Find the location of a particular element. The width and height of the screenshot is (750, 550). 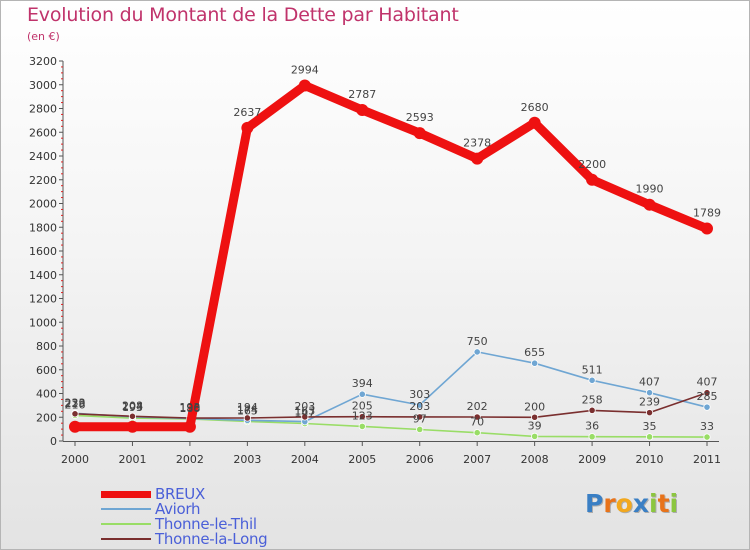

logo-letter: P is located at coordinates (594, 503).